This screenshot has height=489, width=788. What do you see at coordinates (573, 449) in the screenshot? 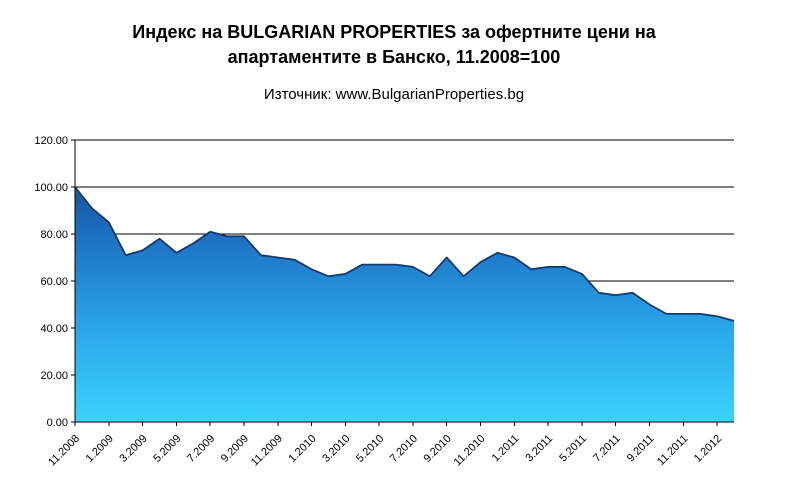
I see `svg-text: 5.2011` at bounding box center [573, 449].